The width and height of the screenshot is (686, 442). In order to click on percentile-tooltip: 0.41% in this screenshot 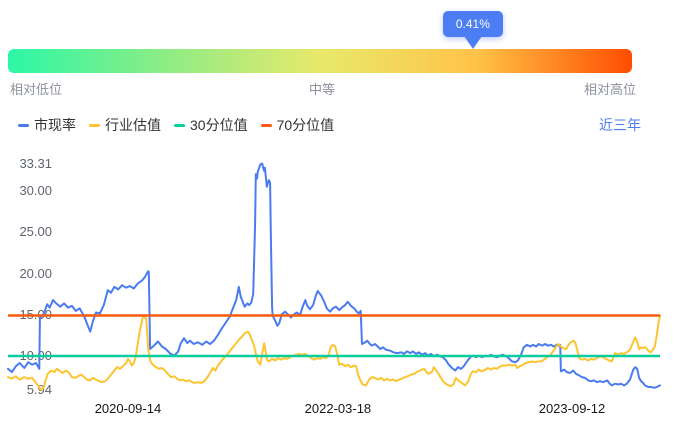, I will do `click(472, 24)`.